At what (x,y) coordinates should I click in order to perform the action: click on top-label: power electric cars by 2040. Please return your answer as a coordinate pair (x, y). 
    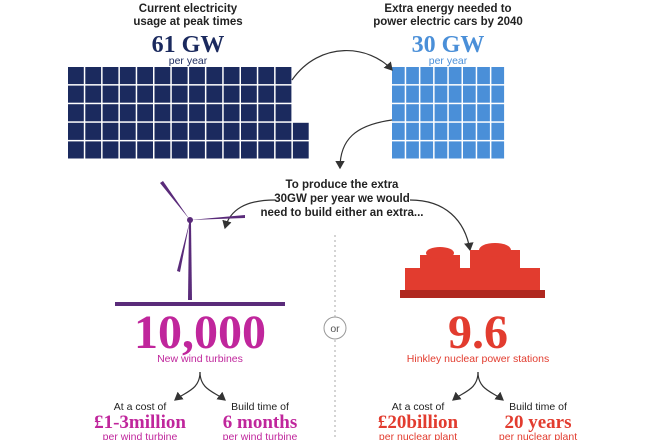
    Looking at the image, I should click on (448, 22).